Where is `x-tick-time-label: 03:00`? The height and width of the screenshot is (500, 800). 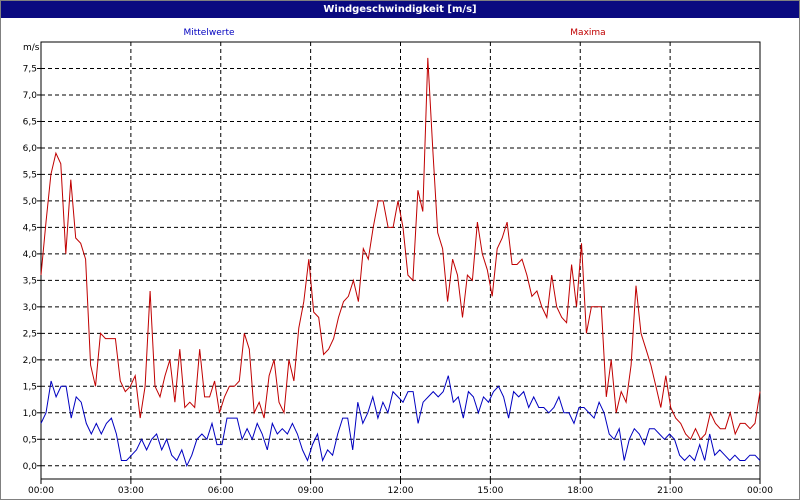 x-tick-time-label: 03:00 is located at coordinates (131, 491).